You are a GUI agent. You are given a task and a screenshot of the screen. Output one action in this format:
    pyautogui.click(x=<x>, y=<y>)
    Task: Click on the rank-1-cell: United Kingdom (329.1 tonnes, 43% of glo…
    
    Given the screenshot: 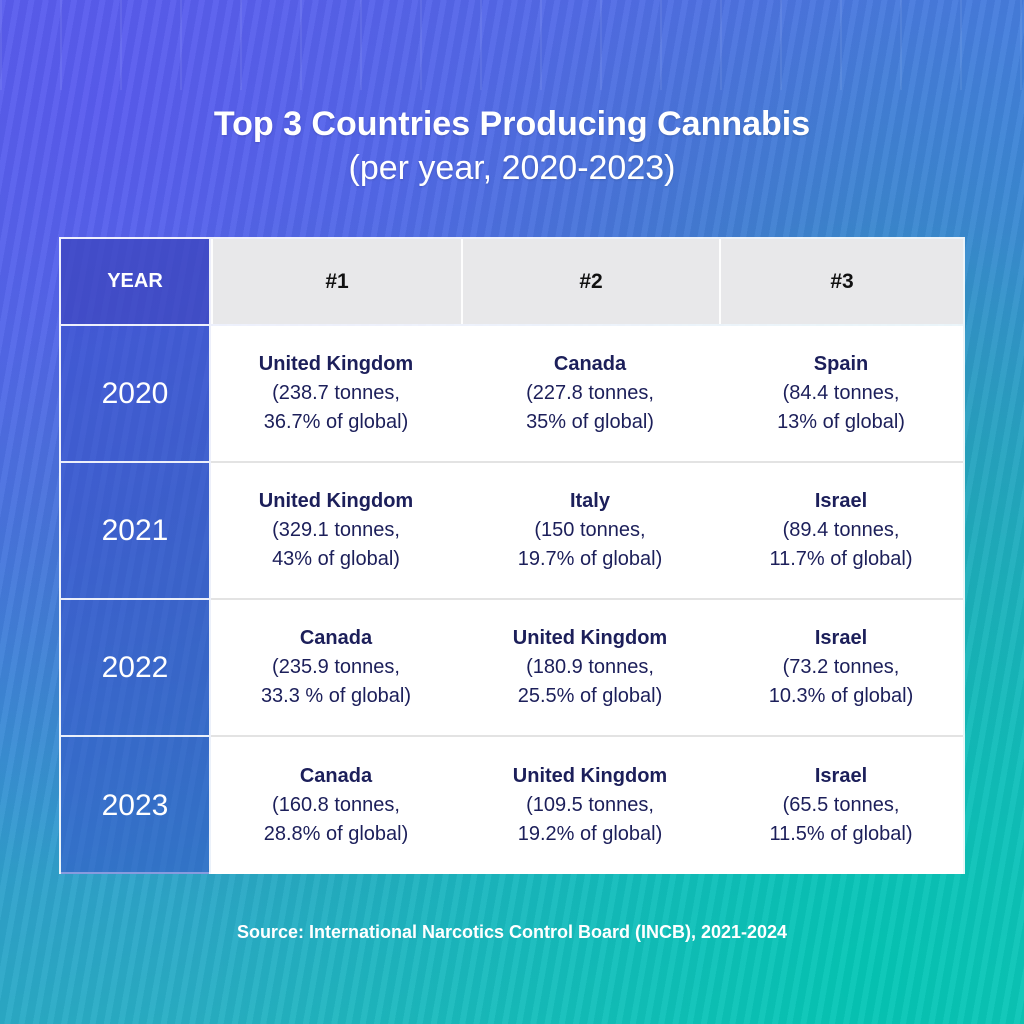 What is the action you would take?
    pyautogui.click(x=336, y=531)
    